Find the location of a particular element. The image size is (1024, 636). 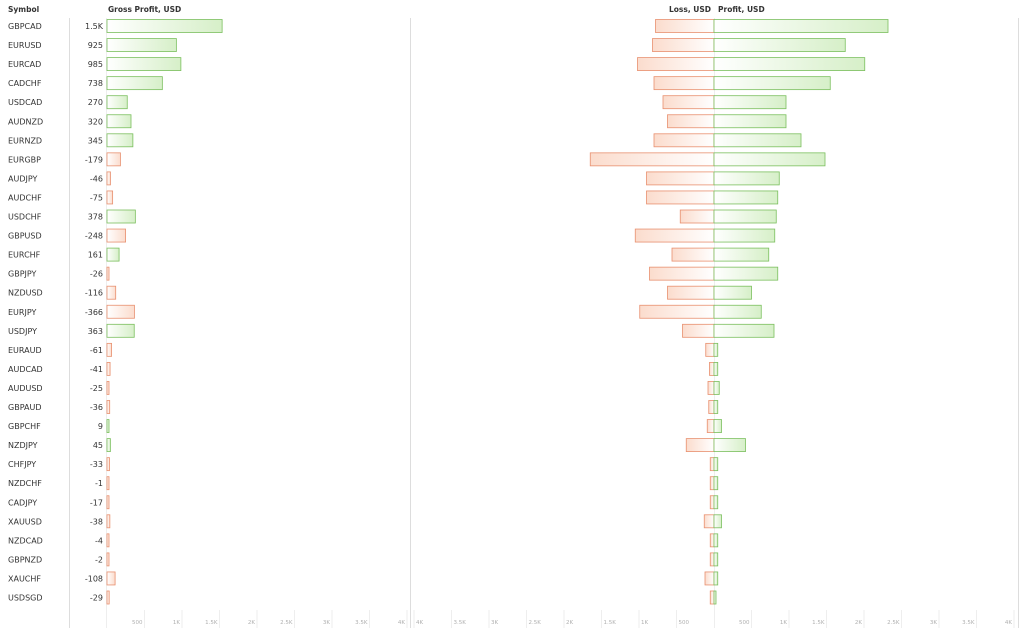

symbol-label: GBPCHF is located at coordinates (24, 426).